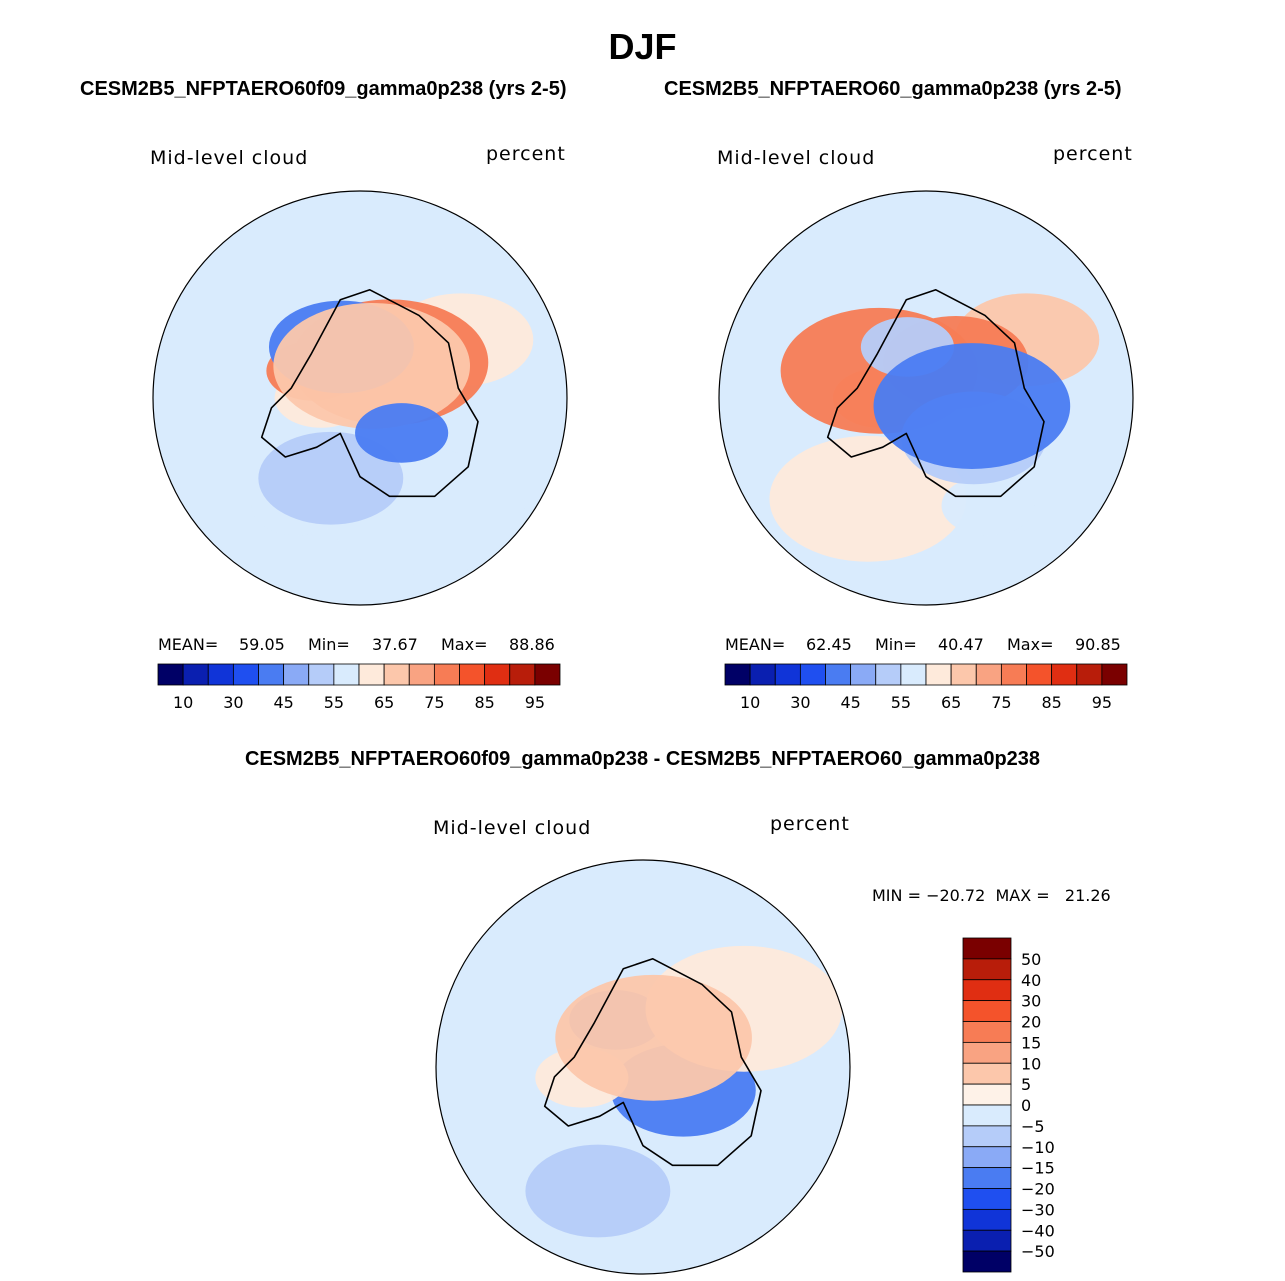 This screenshot has height=1281, width=1285. I want to click on colorbar-tick-label-2-2: 30, so click(1031, 1001).